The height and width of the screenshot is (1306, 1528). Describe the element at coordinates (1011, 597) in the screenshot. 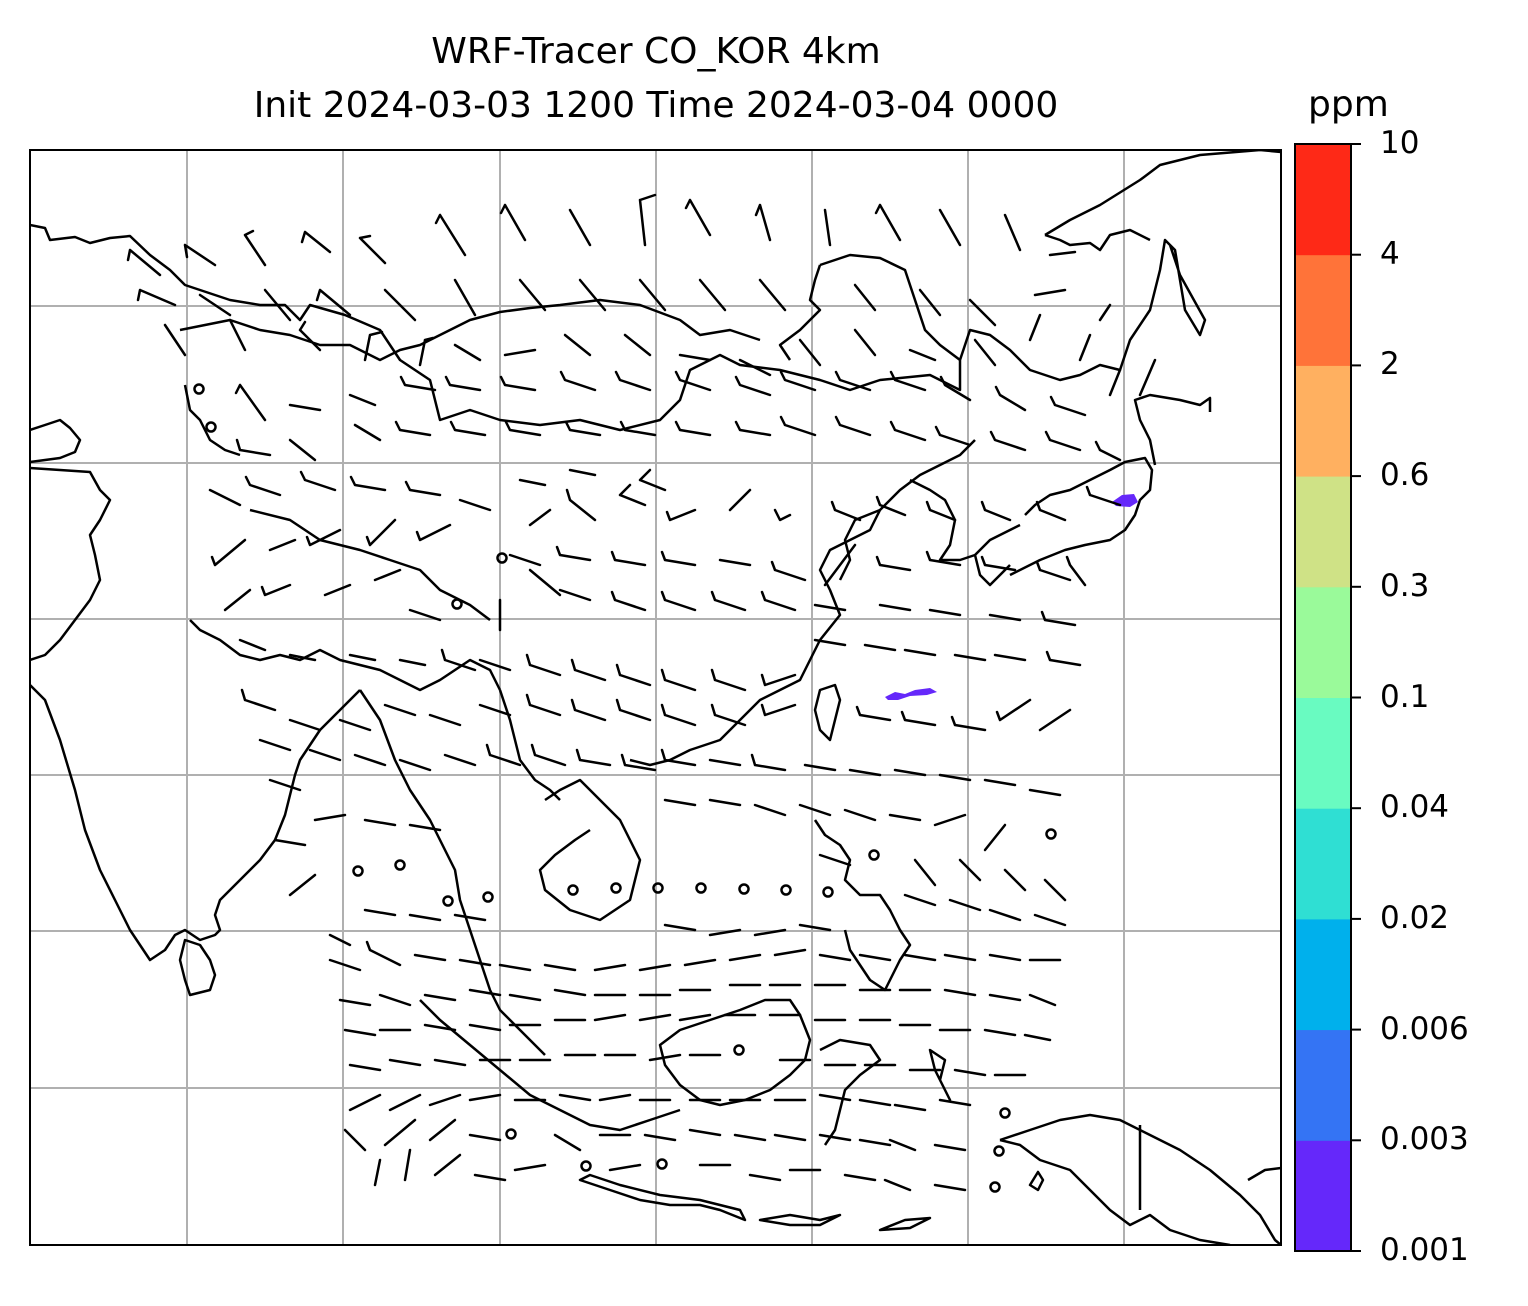

I see `tracer-patches` at that location.